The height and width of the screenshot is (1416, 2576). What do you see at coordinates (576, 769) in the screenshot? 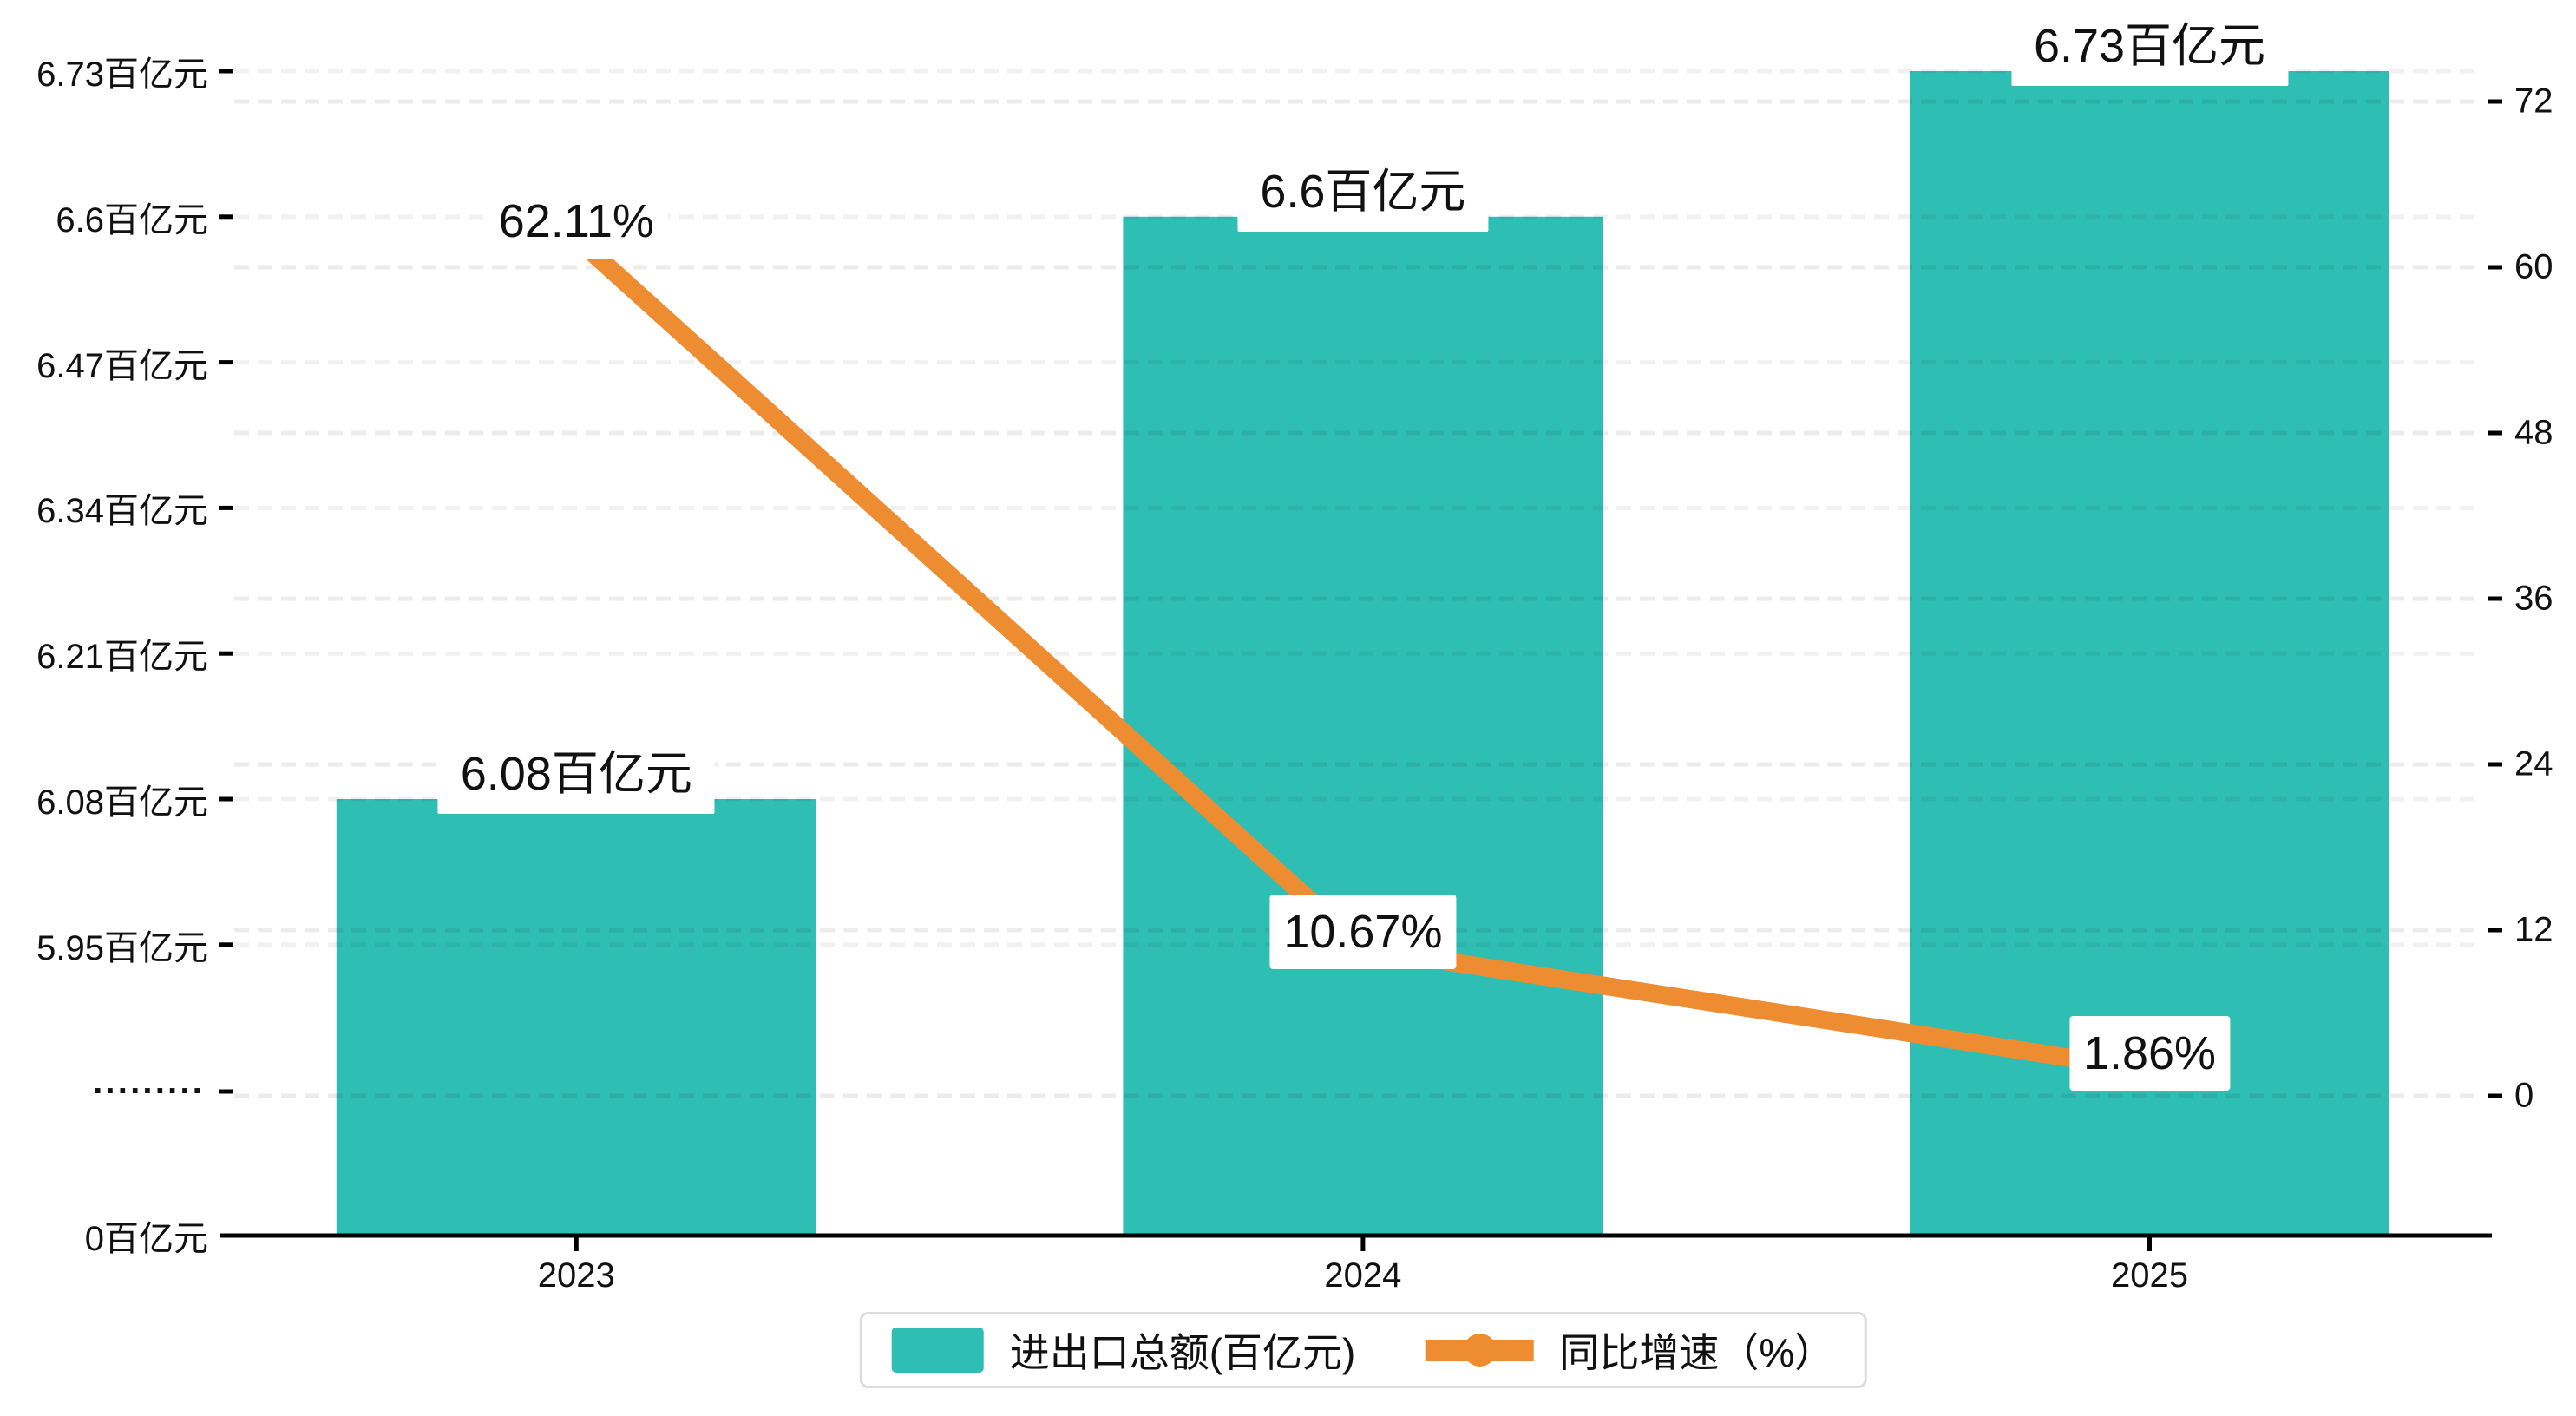
I see `bar-value-label-2023: 6.08百亿元` at bounding box center [576, 769].